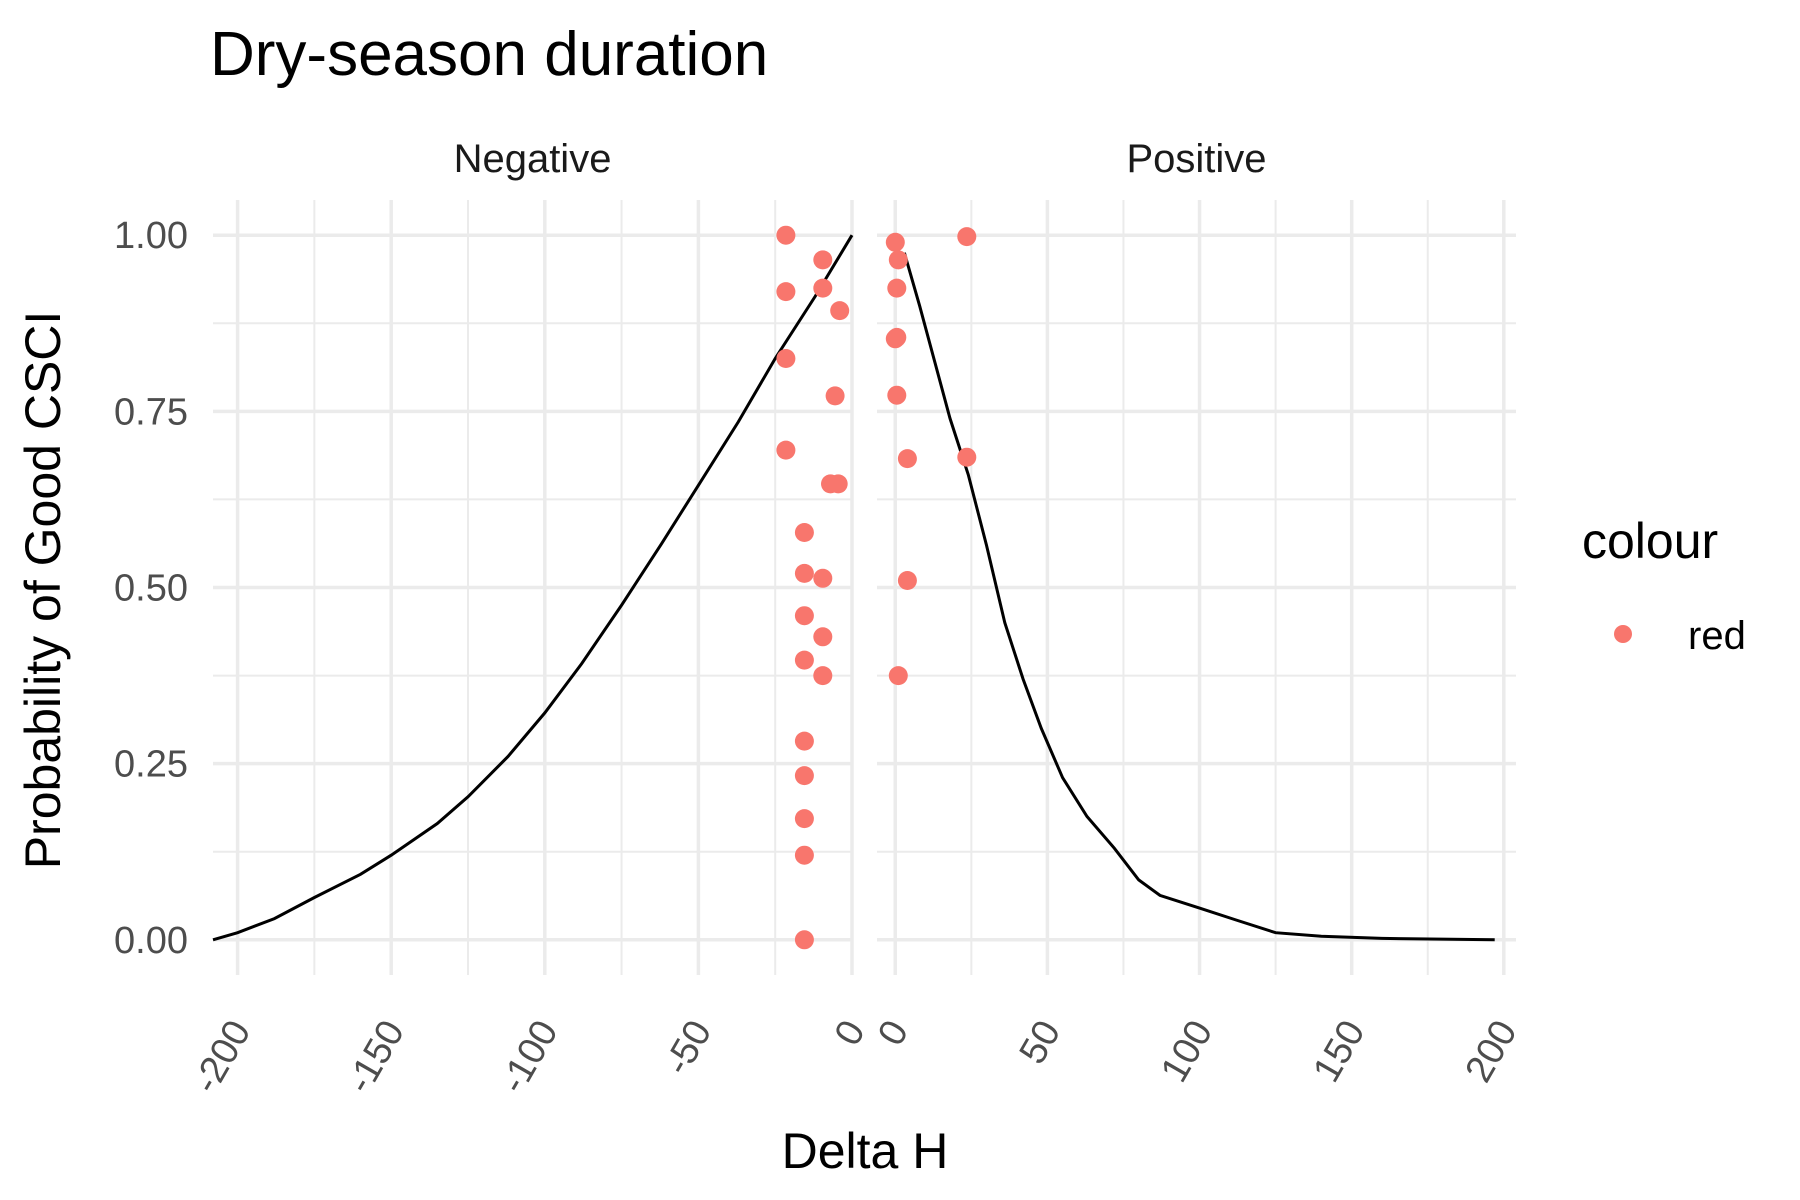 This screenshot has height=1200, width=1800. Describe the element at coordinates (151, 765) in the screenshot. I see `y-tick-label: 0.25` at that location.